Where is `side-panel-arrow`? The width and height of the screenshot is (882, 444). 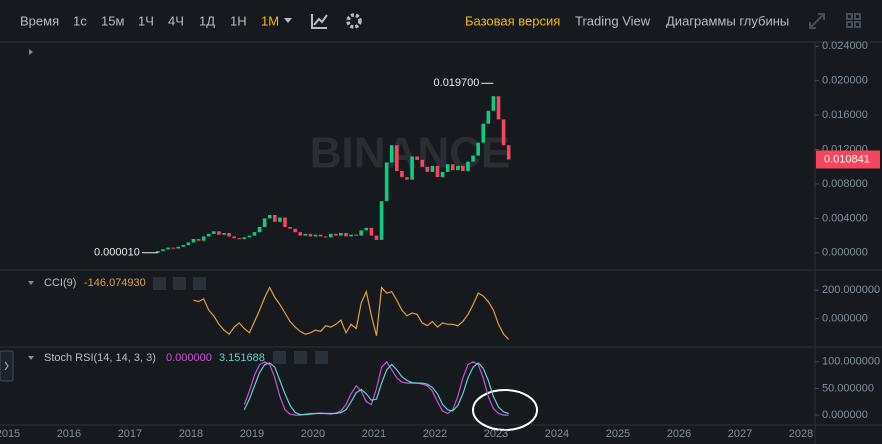 side-panel-arrow is located at coordinates (6, 366).